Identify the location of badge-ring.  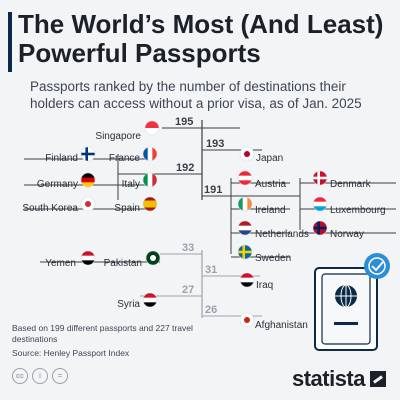
(377, 266).